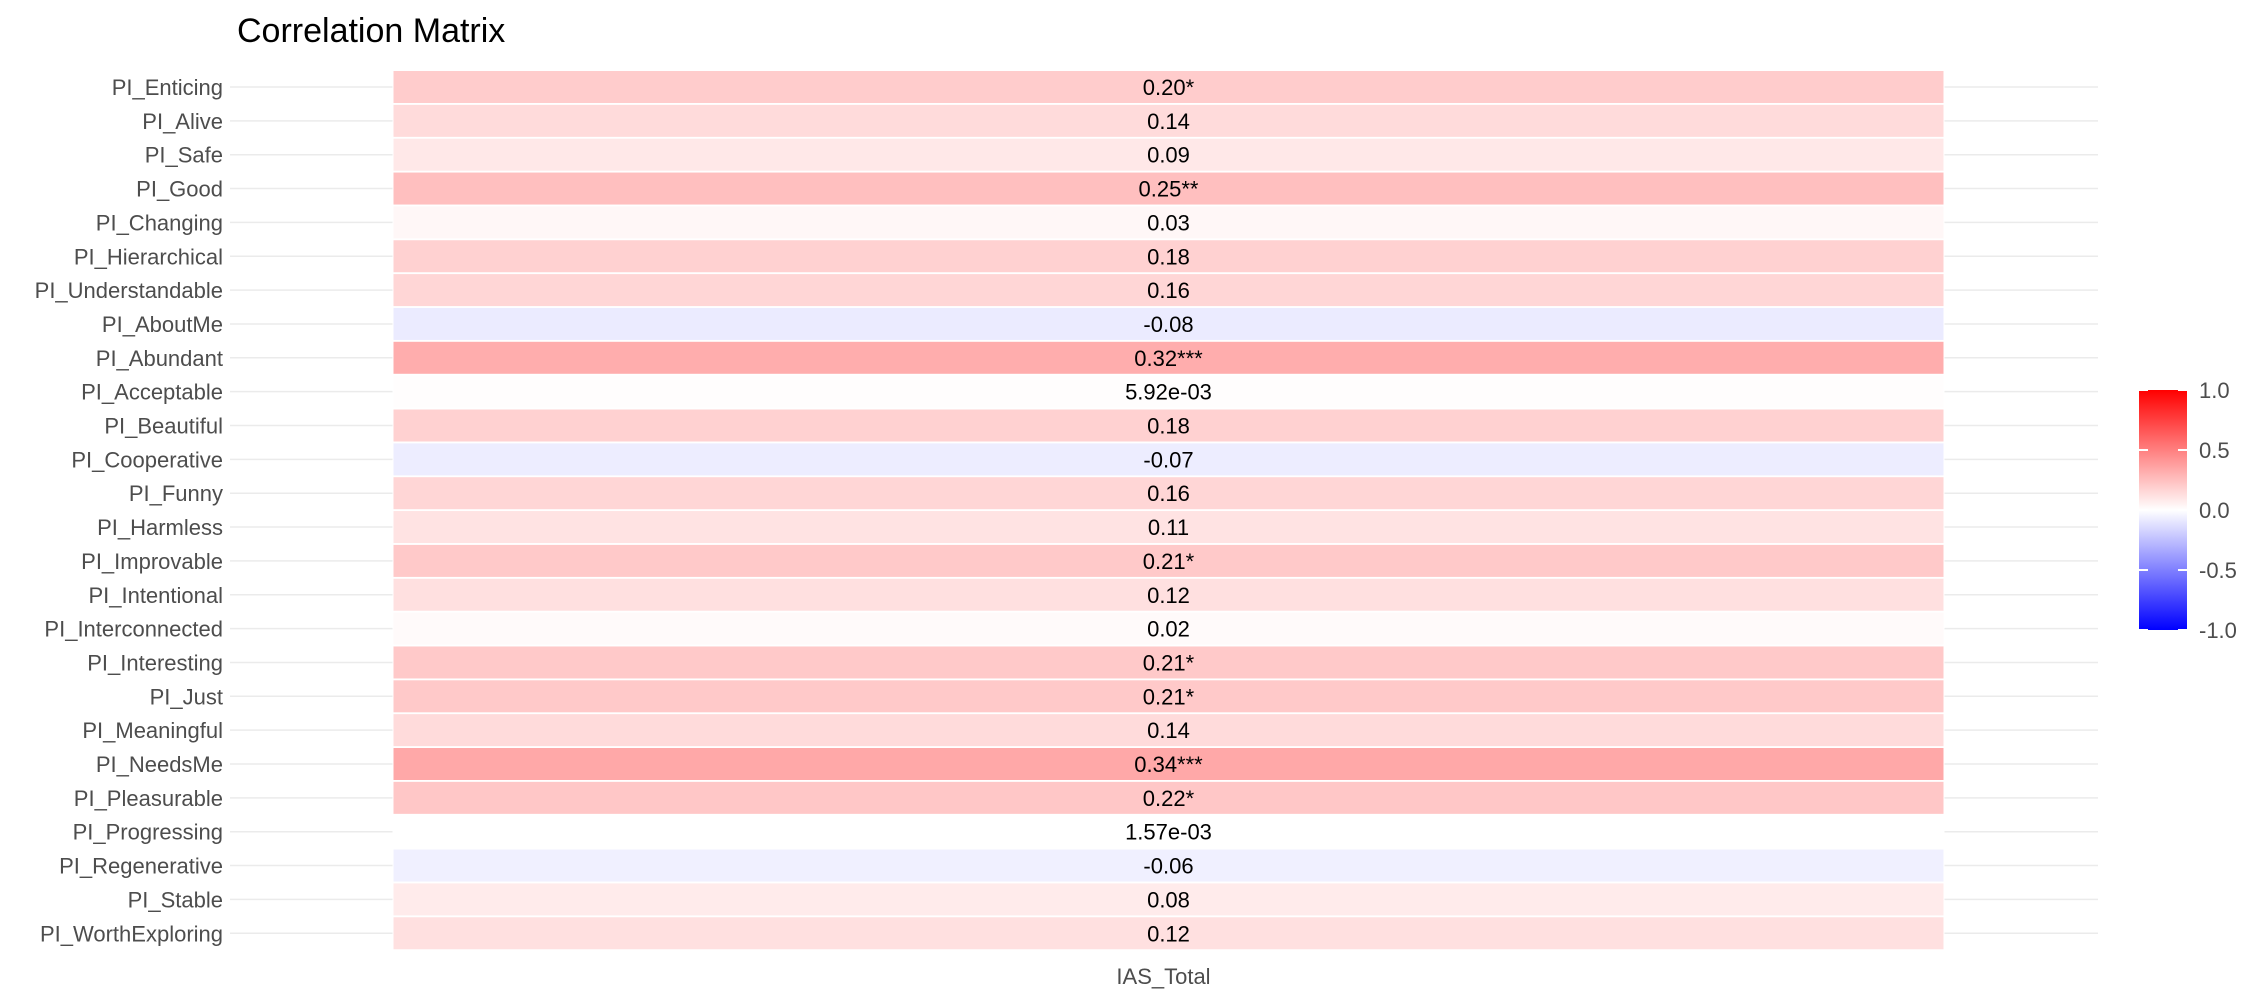 The height and width of the screenshot is (1000, 2266). Describe the element at coordinates (2188, 510) in the screenshot. I see `color-legend: 1.0 0.5 0.0 -0.5 -1.0` at that location.